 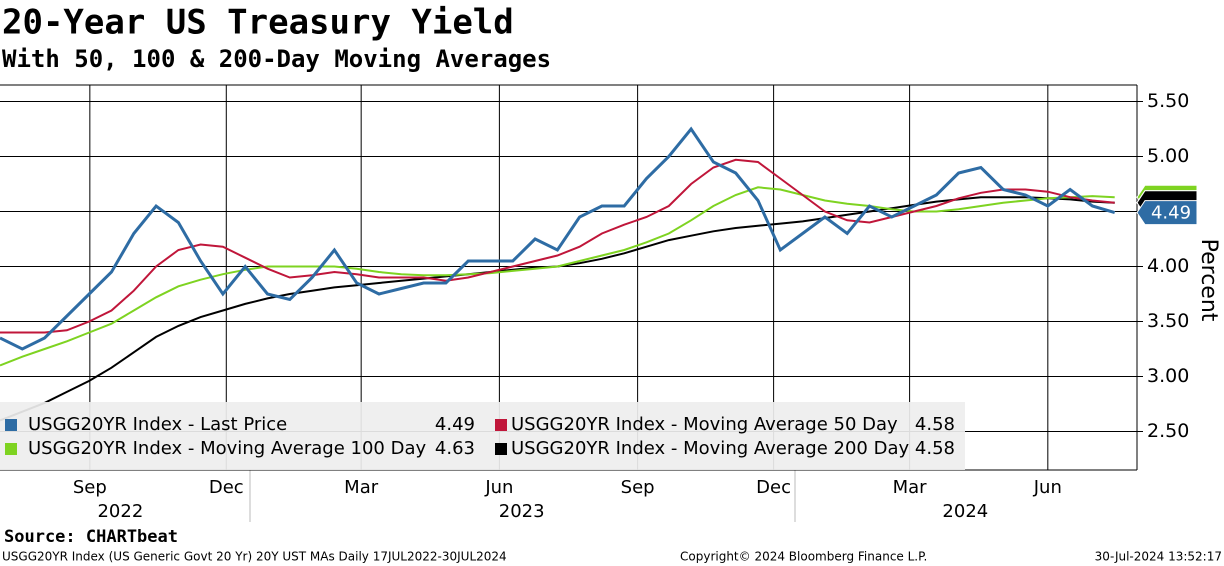 What do you see at coordinates (710, 448) in the screenshot?
I see `legend-label: USGG20YR Index - Moving Average 200 Day` at bounding box center [710, 448].